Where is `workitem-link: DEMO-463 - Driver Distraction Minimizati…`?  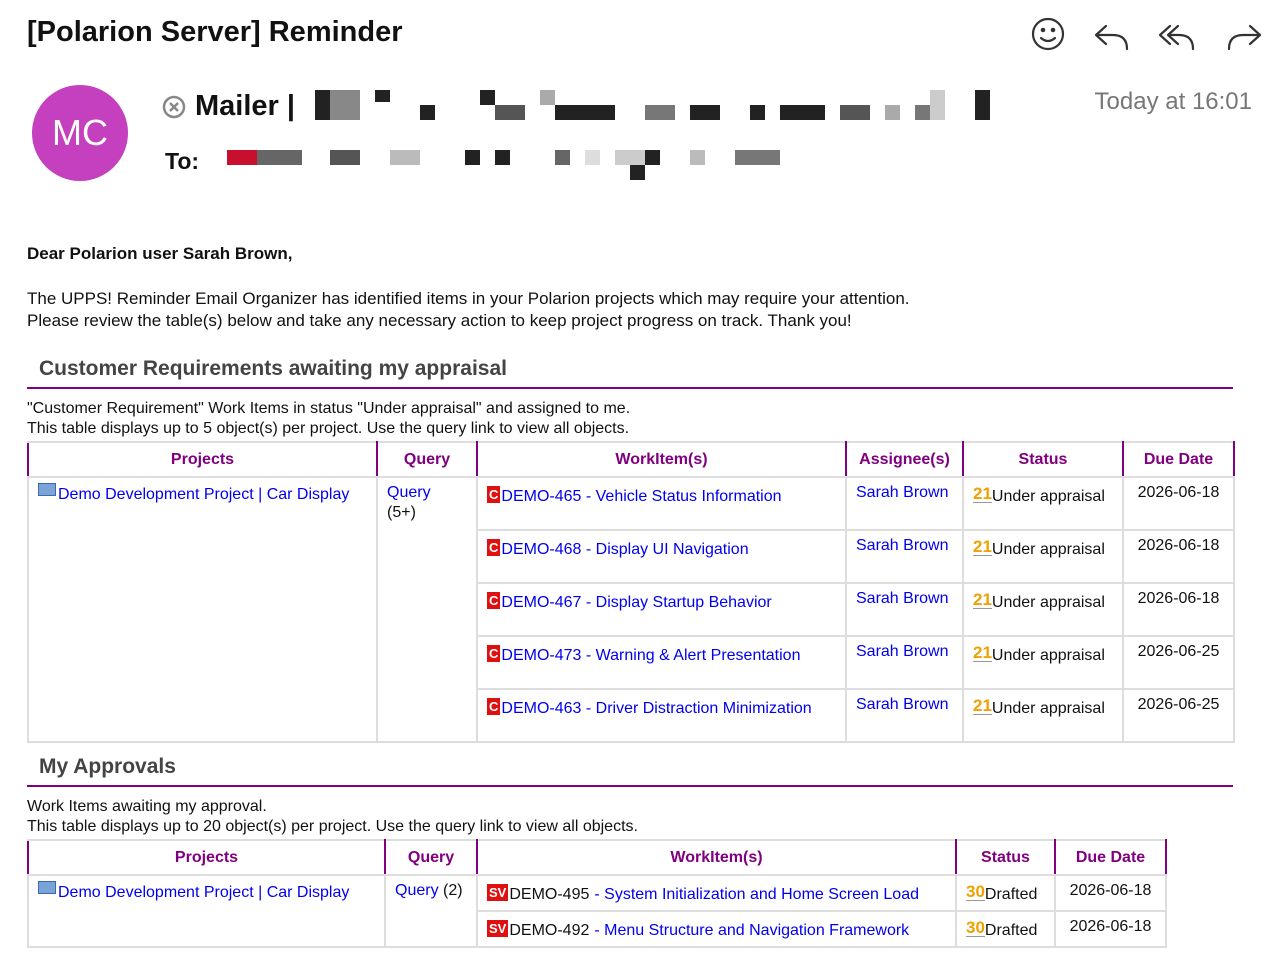 workitem-link: DEMO-463 - Driver Distraction Minimizati… is located at coordinates (656, 708).